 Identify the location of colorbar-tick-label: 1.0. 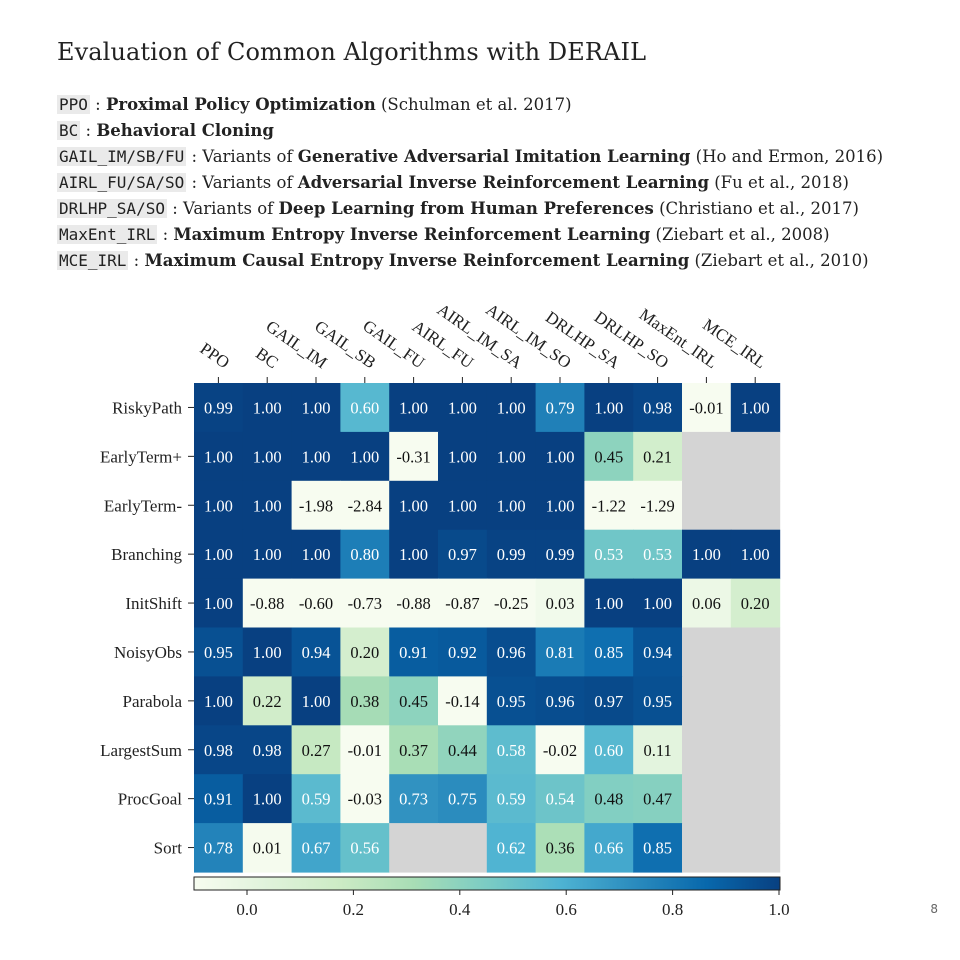
(778, 909).